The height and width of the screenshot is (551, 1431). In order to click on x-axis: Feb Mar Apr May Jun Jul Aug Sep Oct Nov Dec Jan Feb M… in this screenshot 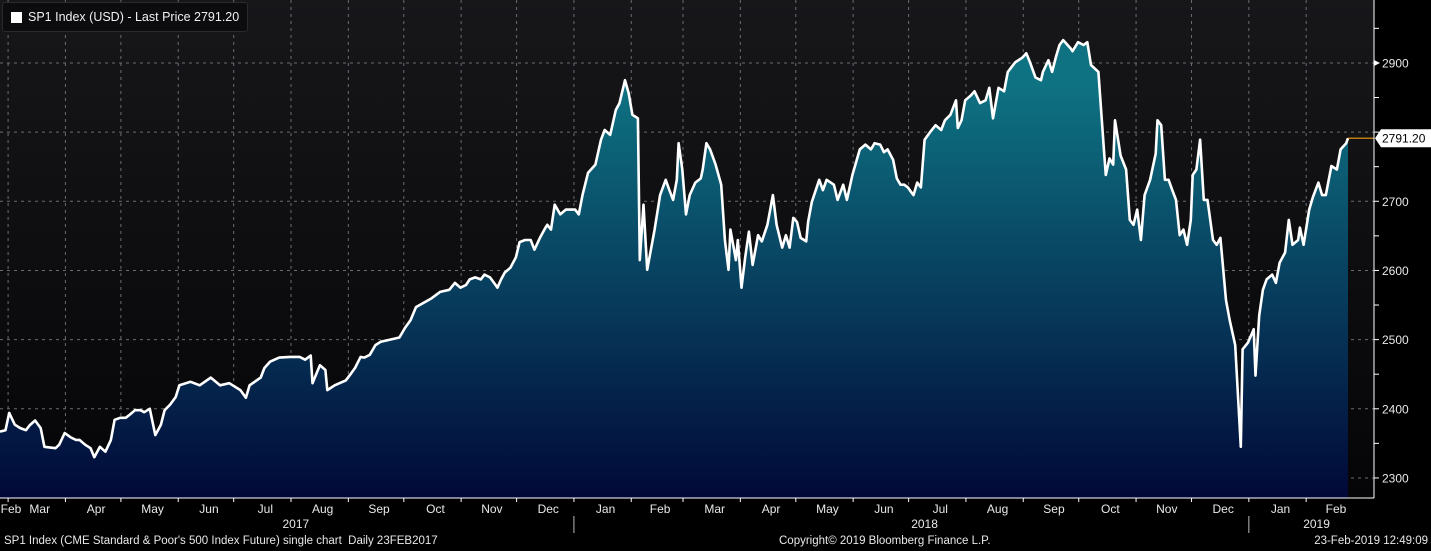, I will do `click(674, 515)`.